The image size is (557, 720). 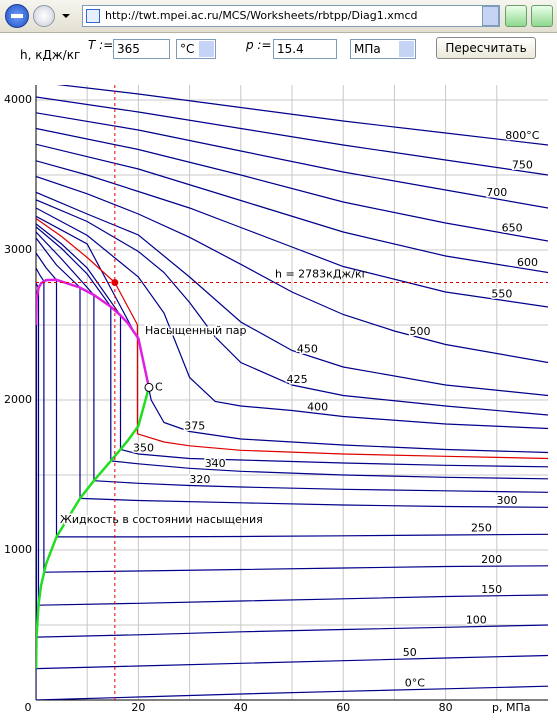 I want to click on isotherm-label: 320, so click(x=199, y=479).